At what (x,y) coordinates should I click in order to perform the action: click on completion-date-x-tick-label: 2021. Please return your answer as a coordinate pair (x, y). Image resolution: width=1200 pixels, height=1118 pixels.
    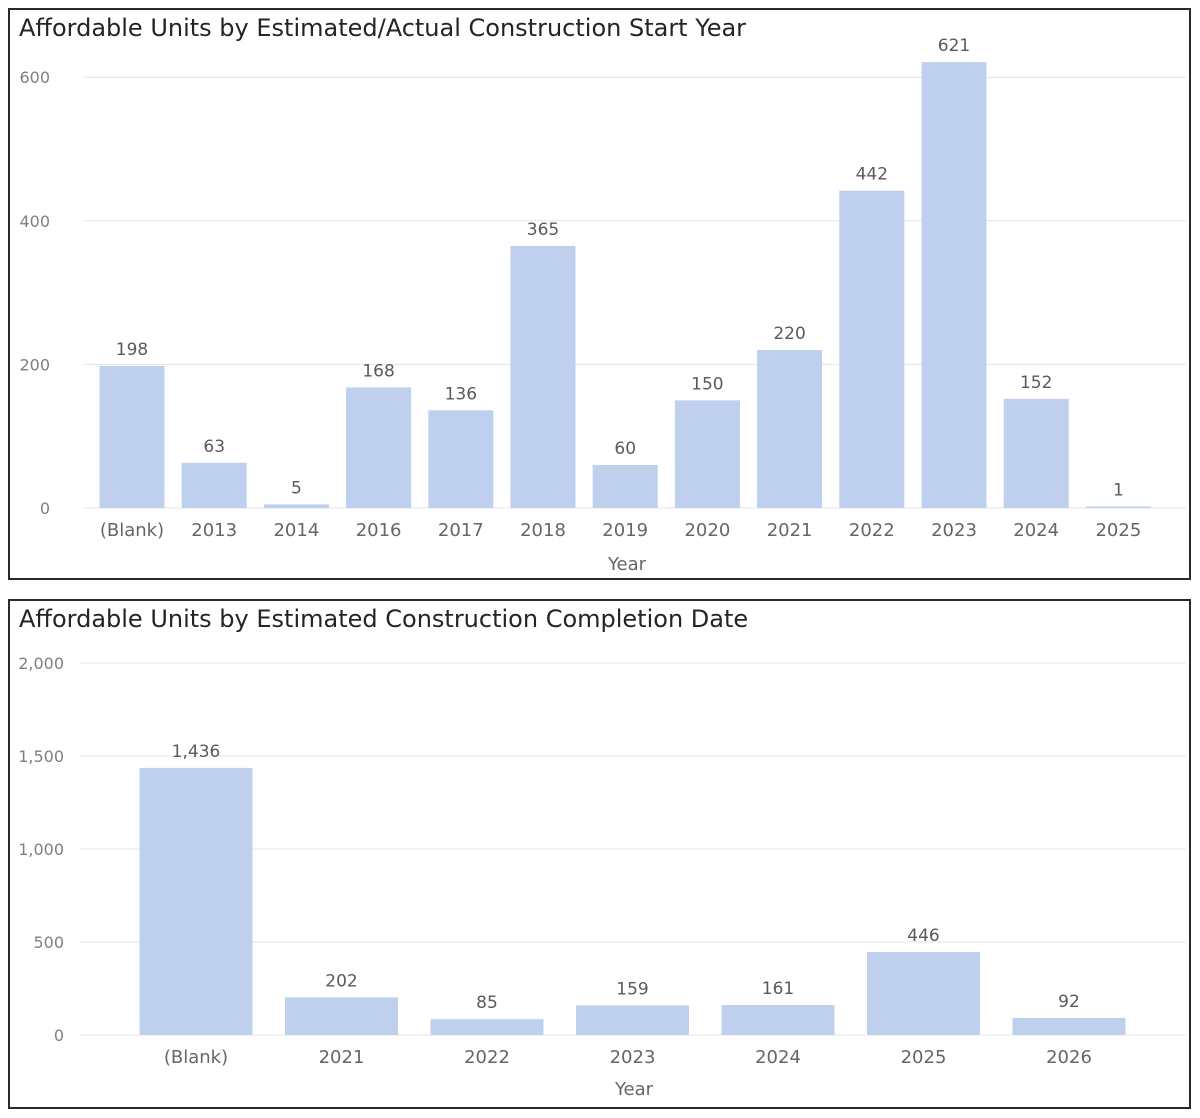
    Looking at the image, I should click on (342, 1057).